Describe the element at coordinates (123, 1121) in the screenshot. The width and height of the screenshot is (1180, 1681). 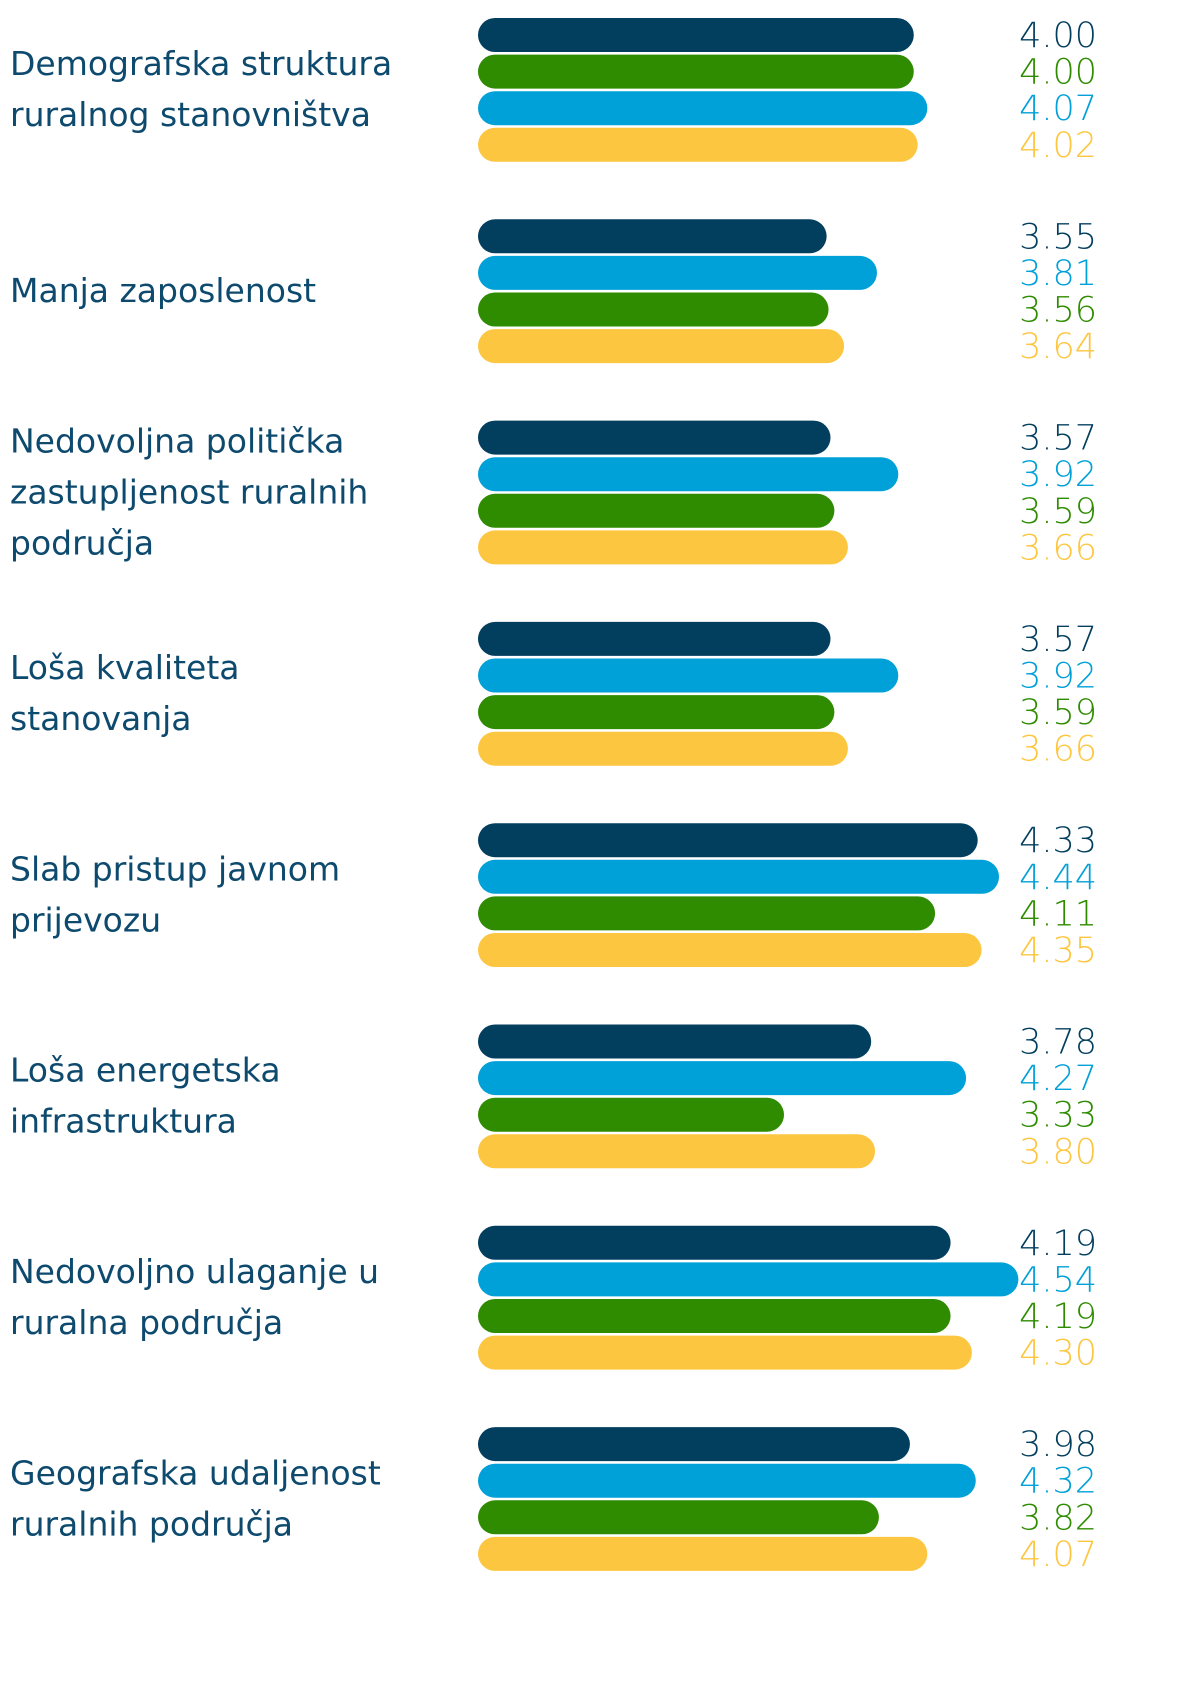
I see `category-label: infrastruktura` at that location.